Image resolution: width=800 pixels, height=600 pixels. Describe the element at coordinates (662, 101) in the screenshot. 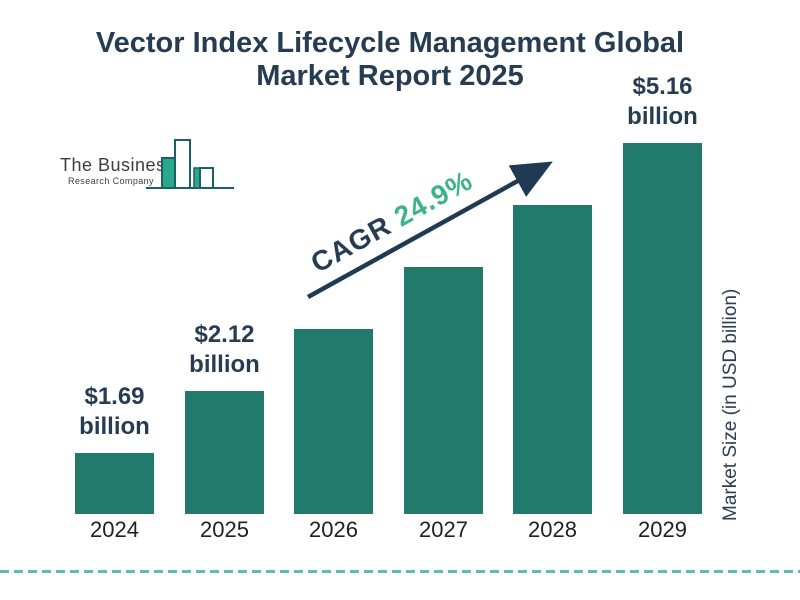

I see `value-label-2029: $5.16 billion` at that location.